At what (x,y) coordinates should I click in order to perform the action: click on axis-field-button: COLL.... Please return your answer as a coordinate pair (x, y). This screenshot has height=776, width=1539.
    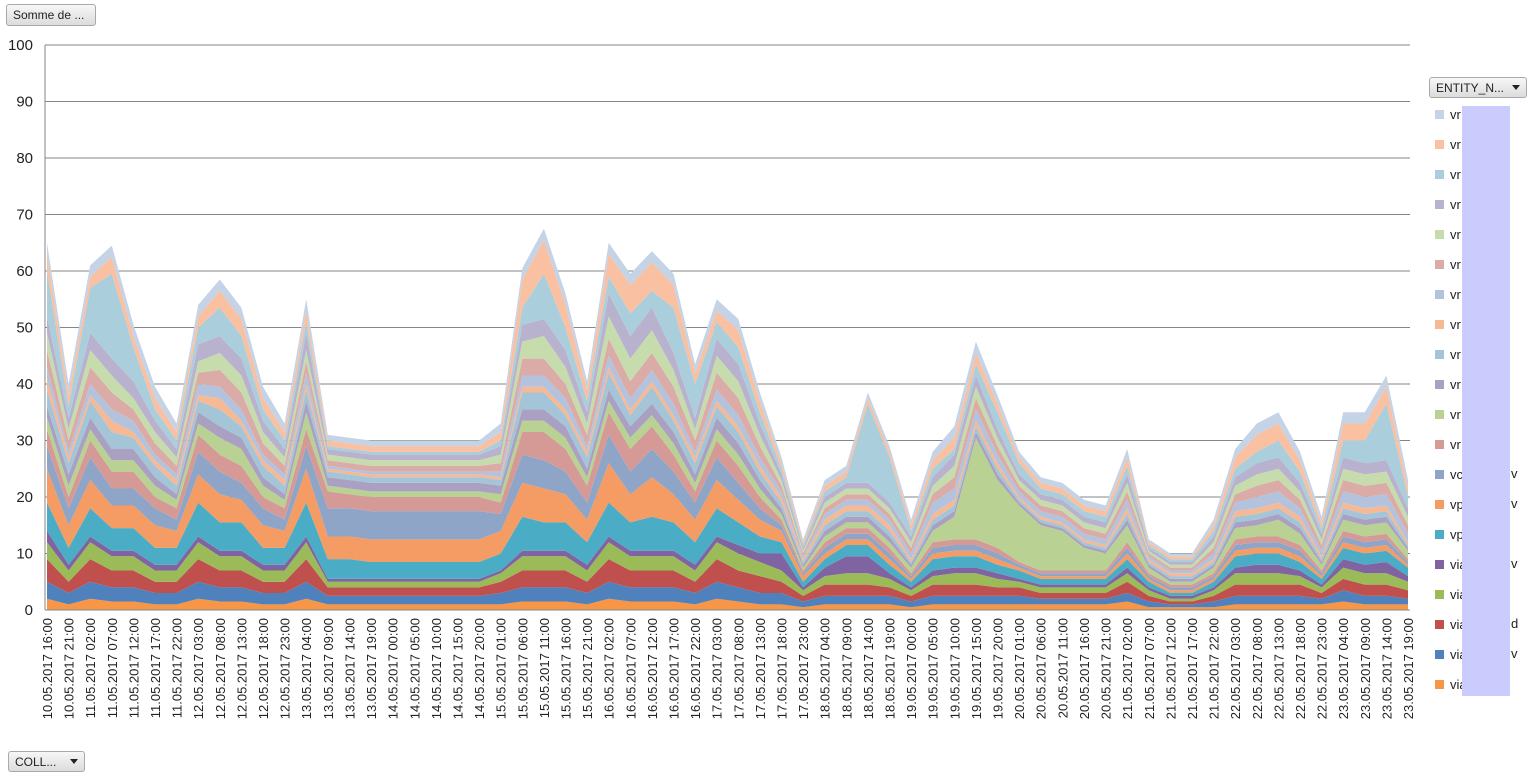
    Looking at the image, I should click on (46, 761).